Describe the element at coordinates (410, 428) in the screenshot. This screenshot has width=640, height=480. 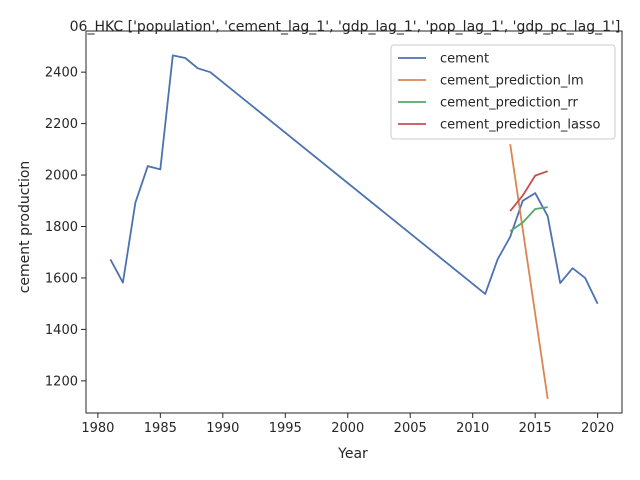
I see `x-tick-label: 2005` at that location.